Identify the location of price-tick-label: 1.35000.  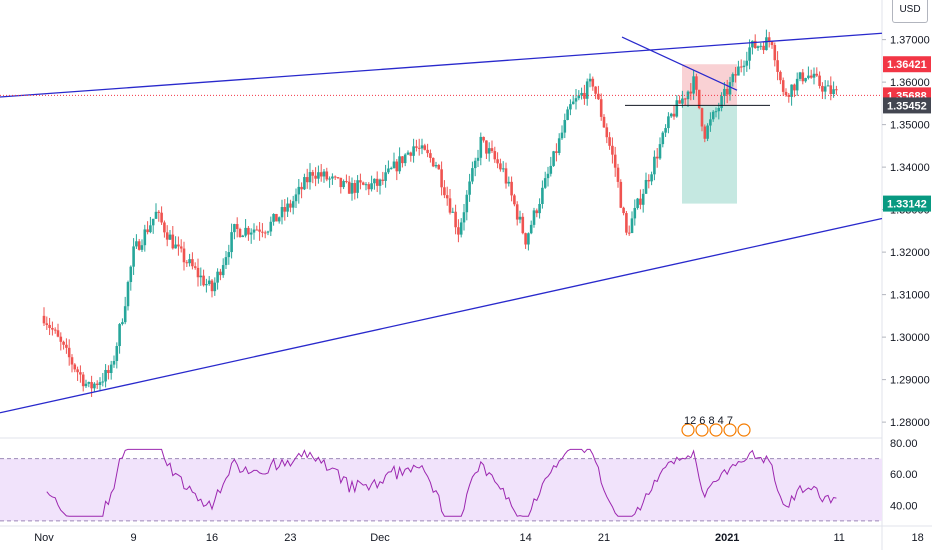
(910, 126).